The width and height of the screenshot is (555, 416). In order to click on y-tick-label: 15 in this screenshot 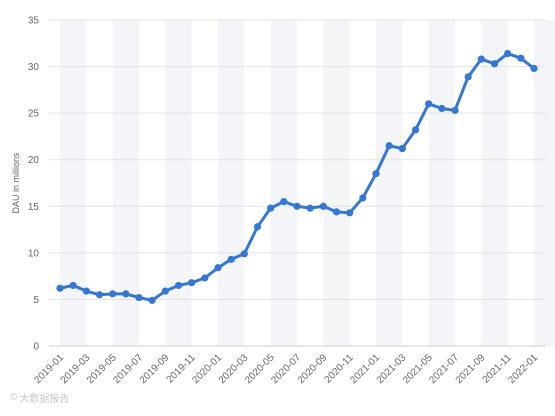, I will do `click(34, 207)`.